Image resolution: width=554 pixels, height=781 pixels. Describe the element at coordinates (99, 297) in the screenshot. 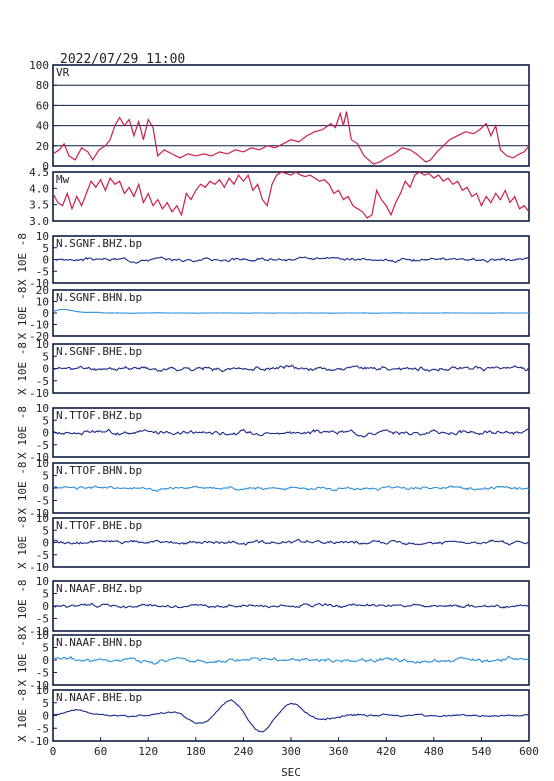

I see `panel-label: N.SGNF.BHN.bp` at that location.